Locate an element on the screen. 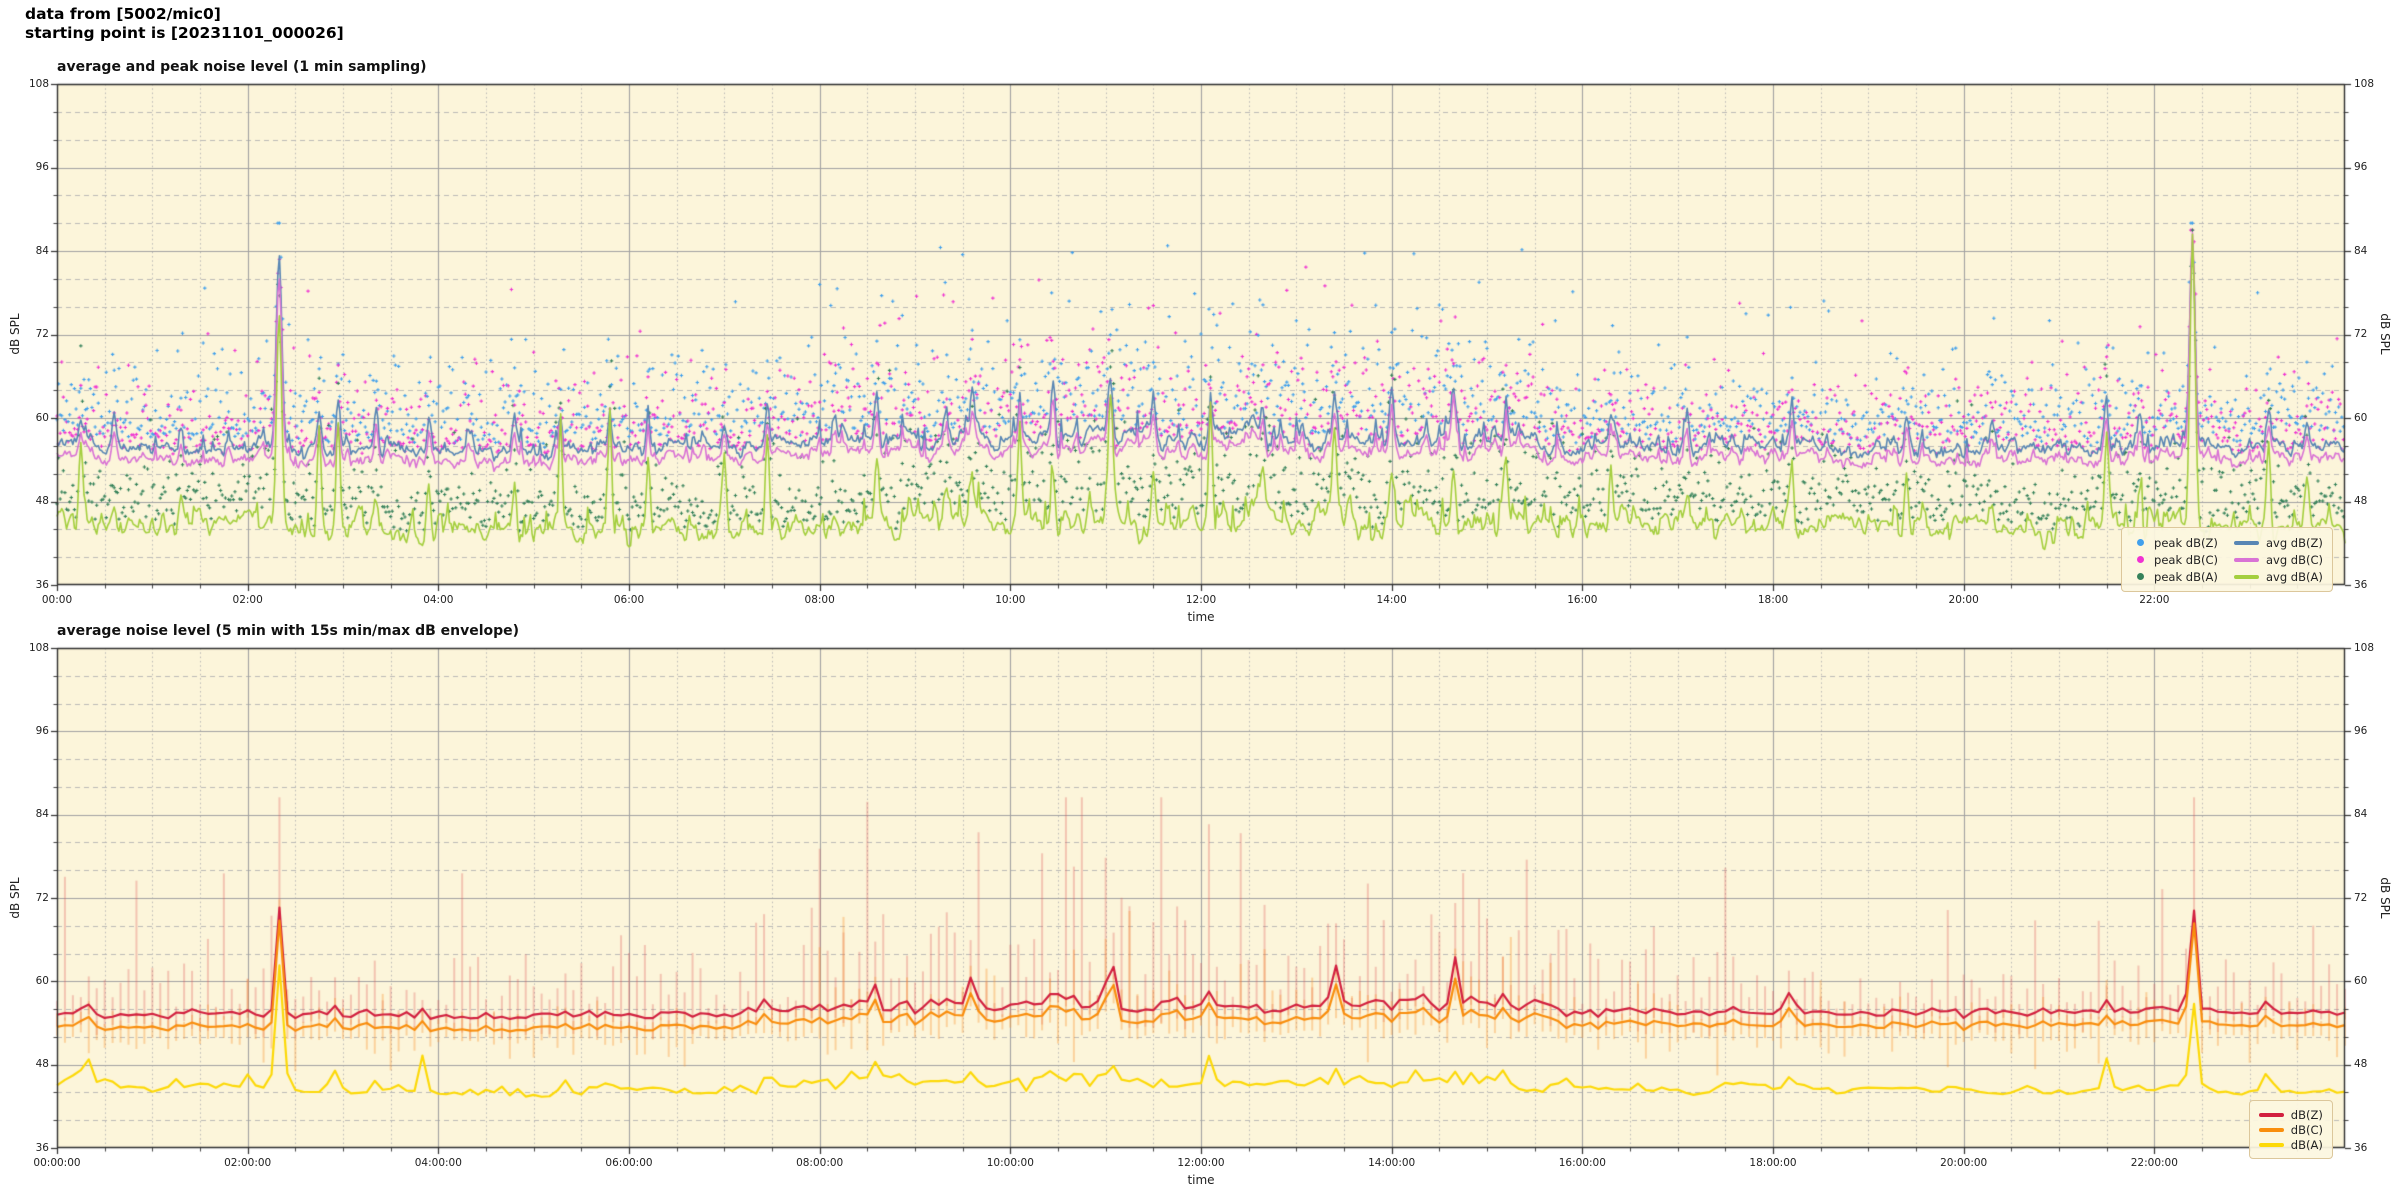  chart2-x-tick-label: 20:00:00 is located at coordinates (1964, 1163).